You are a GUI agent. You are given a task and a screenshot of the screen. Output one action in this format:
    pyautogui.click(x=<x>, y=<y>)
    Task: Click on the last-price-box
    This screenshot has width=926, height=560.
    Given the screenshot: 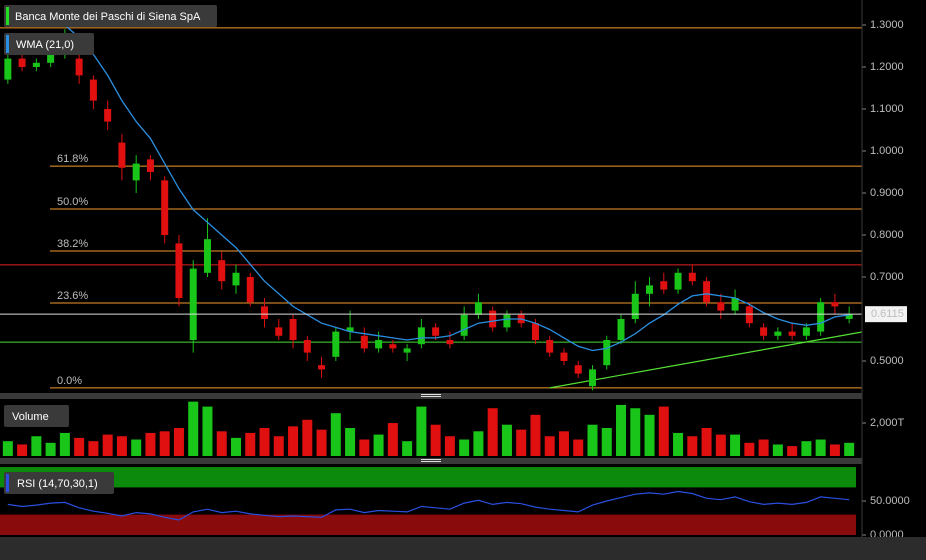 What is the action you would take?
    pyautogui.click(x=886, y=314)
    